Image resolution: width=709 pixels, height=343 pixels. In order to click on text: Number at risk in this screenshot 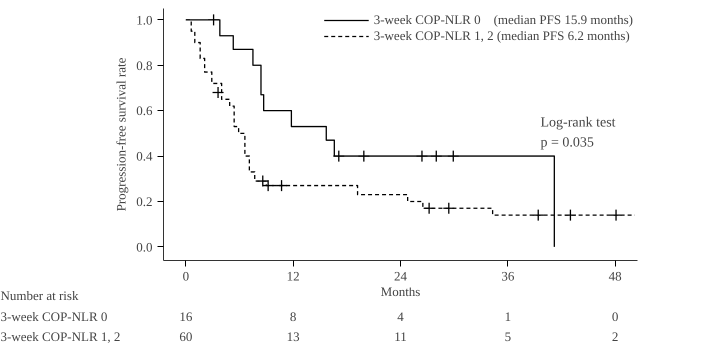, I will do `click(39, 295)`.